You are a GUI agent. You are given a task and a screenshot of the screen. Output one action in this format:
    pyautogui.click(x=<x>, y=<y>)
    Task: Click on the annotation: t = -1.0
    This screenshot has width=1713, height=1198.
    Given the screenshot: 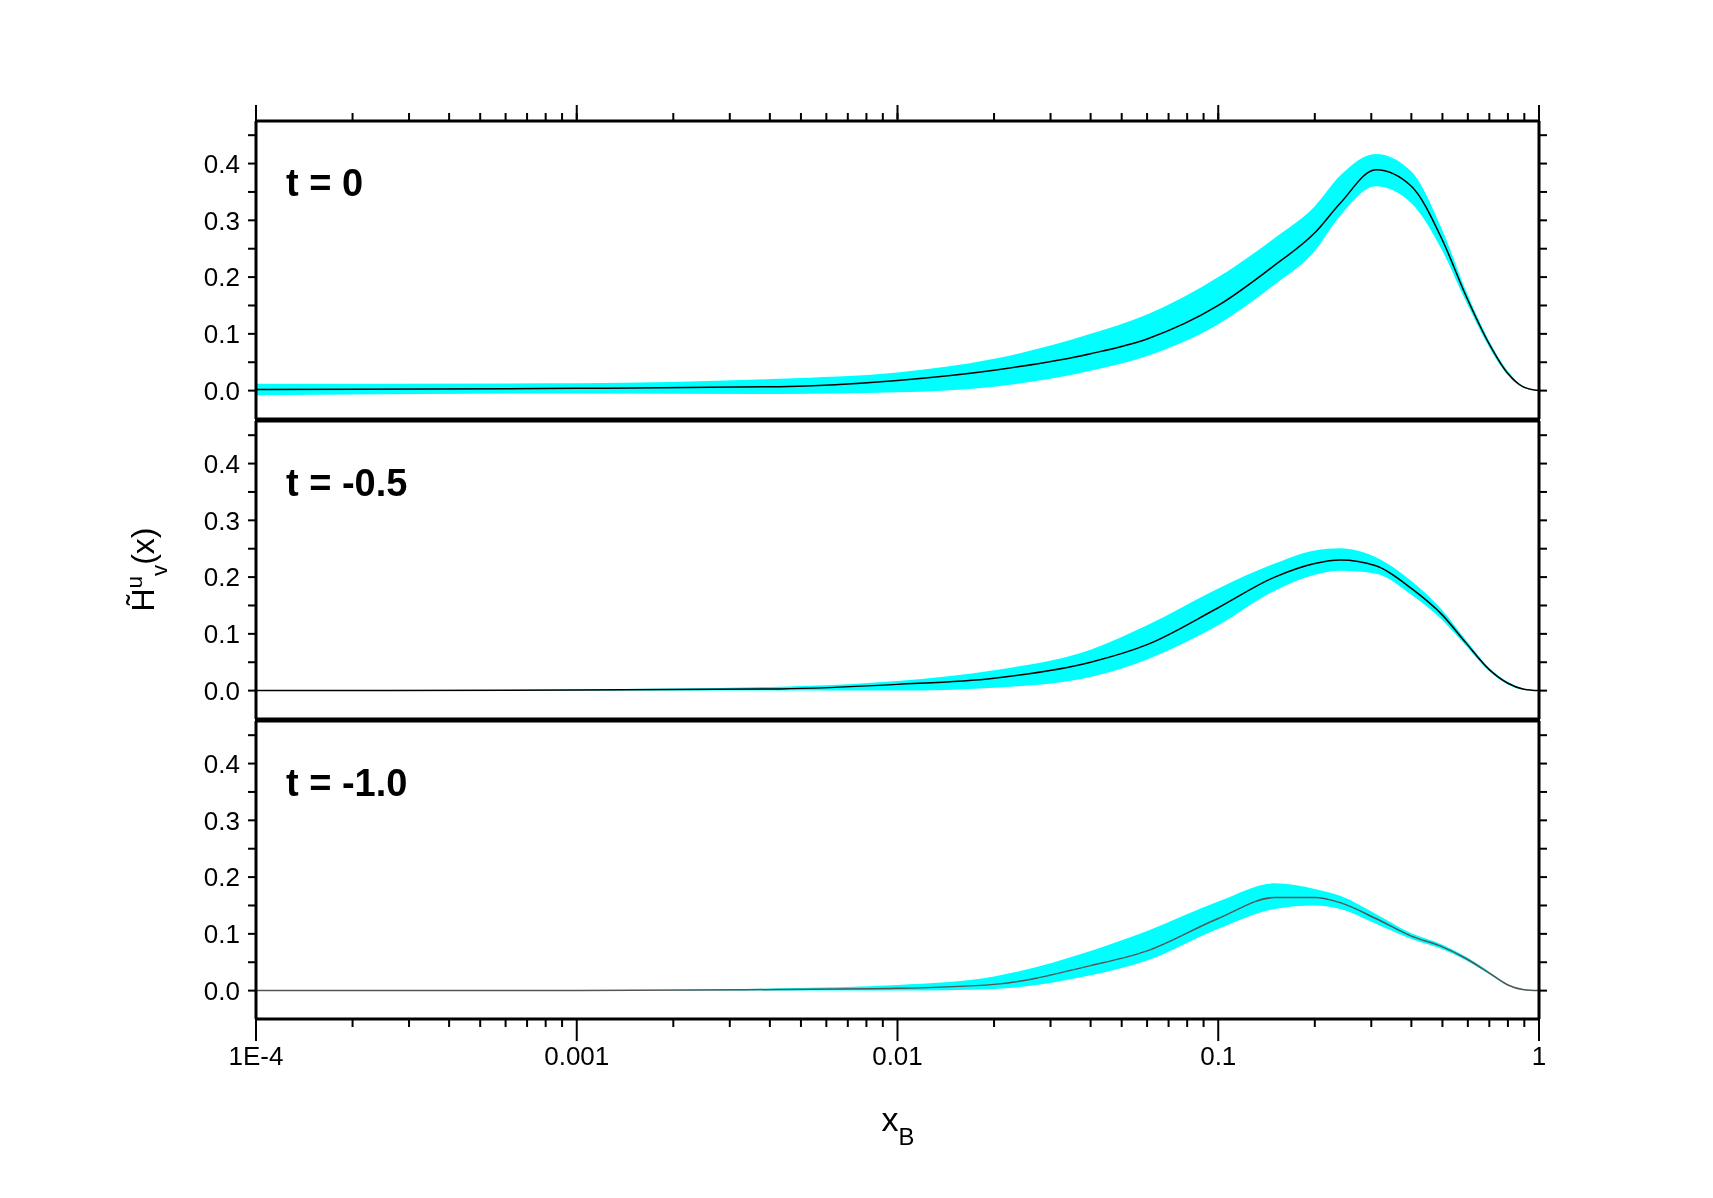 What is the action you would take?
    pyautogui.click(x=347, y=783)
    